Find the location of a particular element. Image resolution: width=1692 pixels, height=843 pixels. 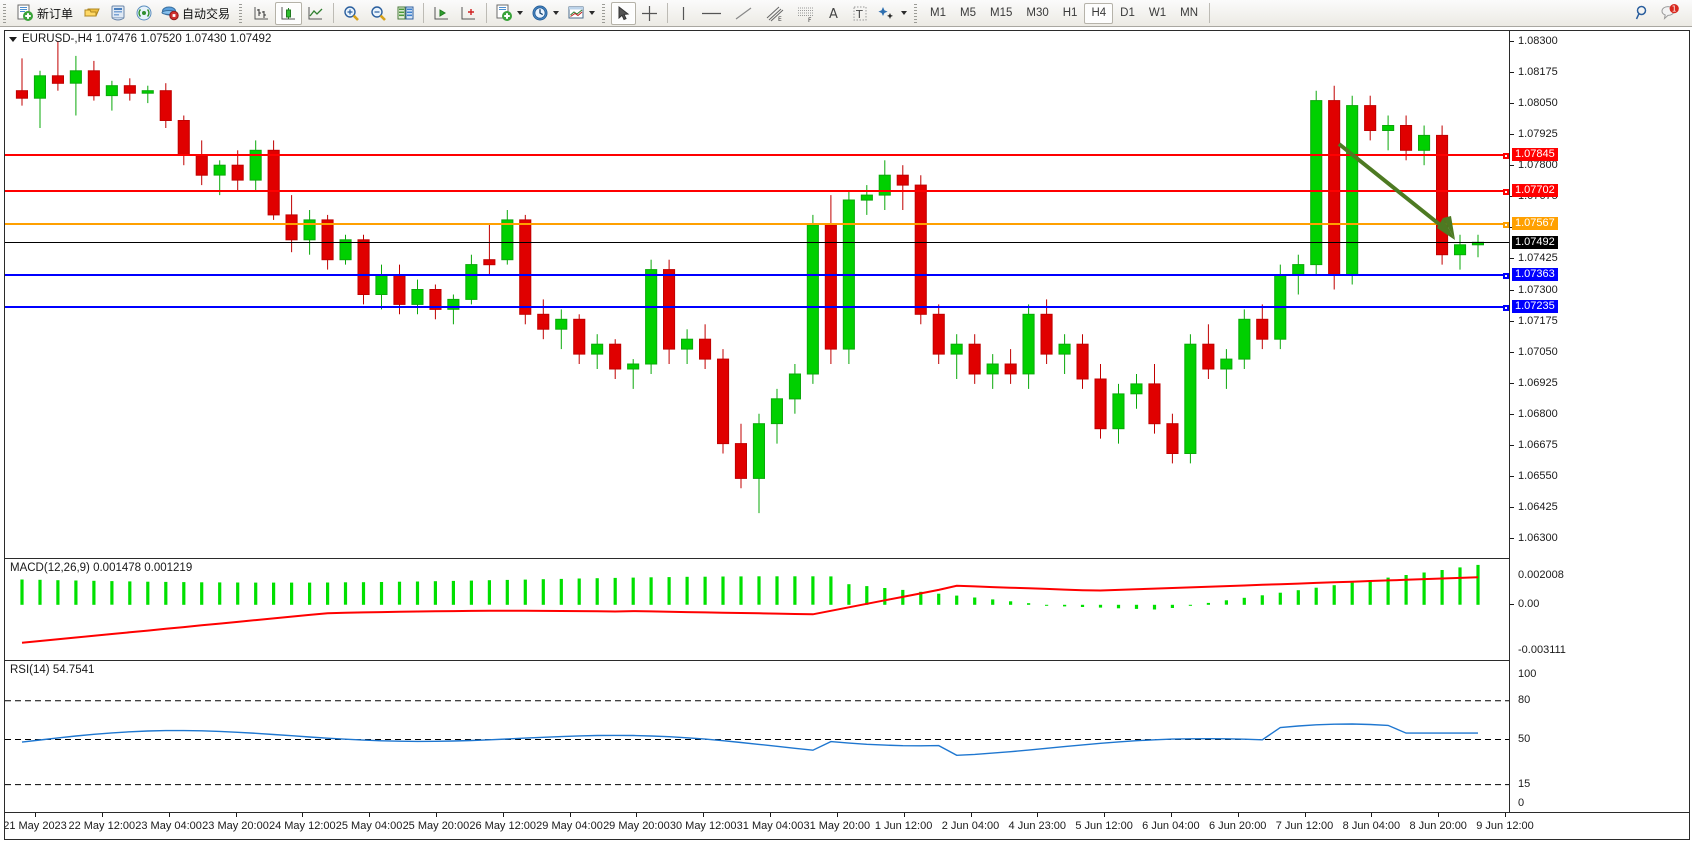

templates-caret-icon is located at coordinates (592, 13).